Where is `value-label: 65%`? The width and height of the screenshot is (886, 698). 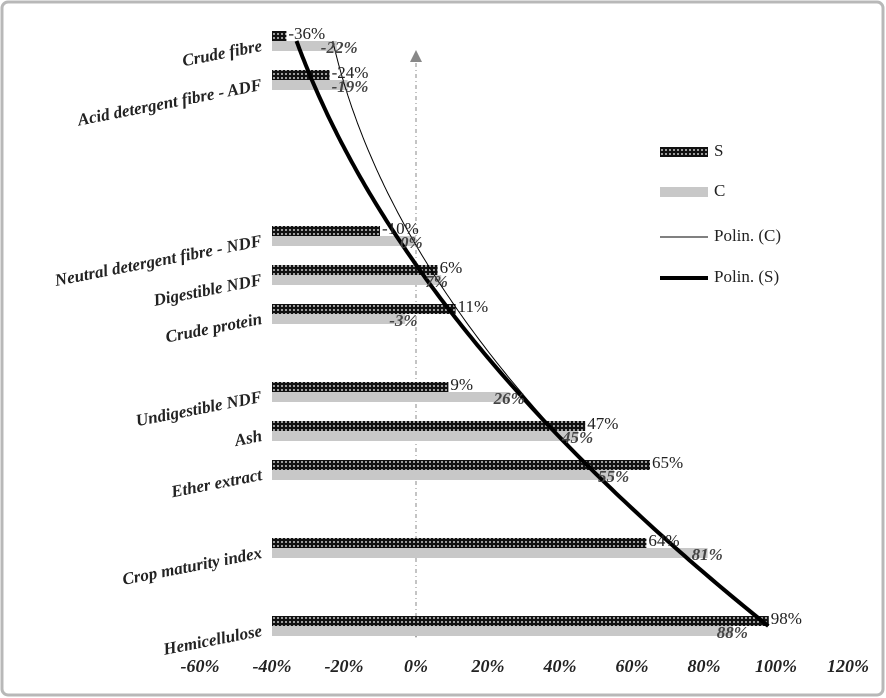 value-label: 65% is located at coordinates (667, 462).